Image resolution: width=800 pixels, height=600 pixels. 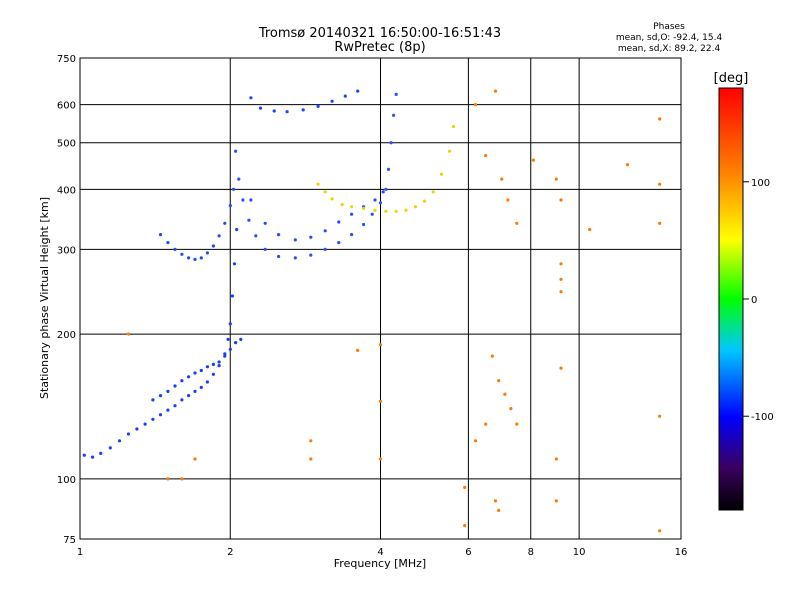 What do you see at coordinates (66, 480) in the screenshot?
I see `y-tick-label: 100` at bounding box center [66, 480].